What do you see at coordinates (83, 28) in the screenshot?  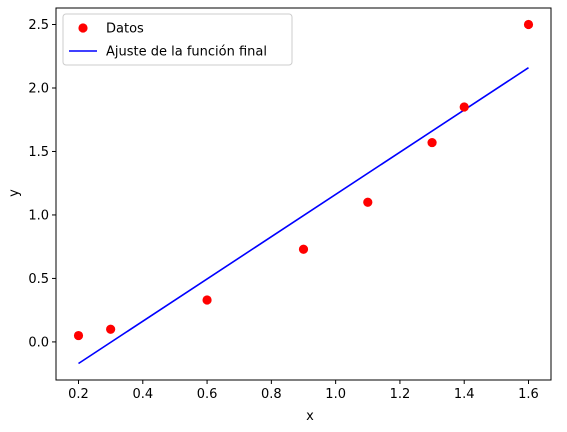 I see `legend-marker-scatter` at bounding box center [83, 28].